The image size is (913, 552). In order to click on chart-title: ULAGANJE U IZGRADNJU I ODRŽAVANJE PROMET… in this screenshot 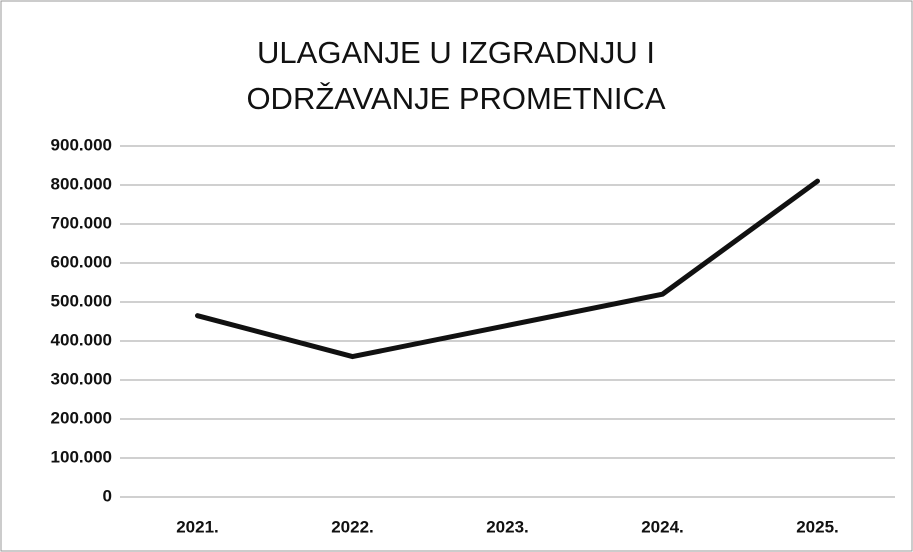, I will do `click(456, 75)`.